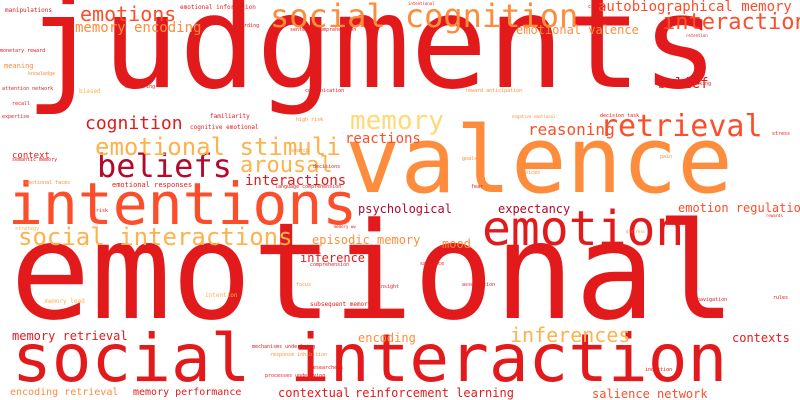  I want to click on cloud-word: reactions, so click(383, 139).